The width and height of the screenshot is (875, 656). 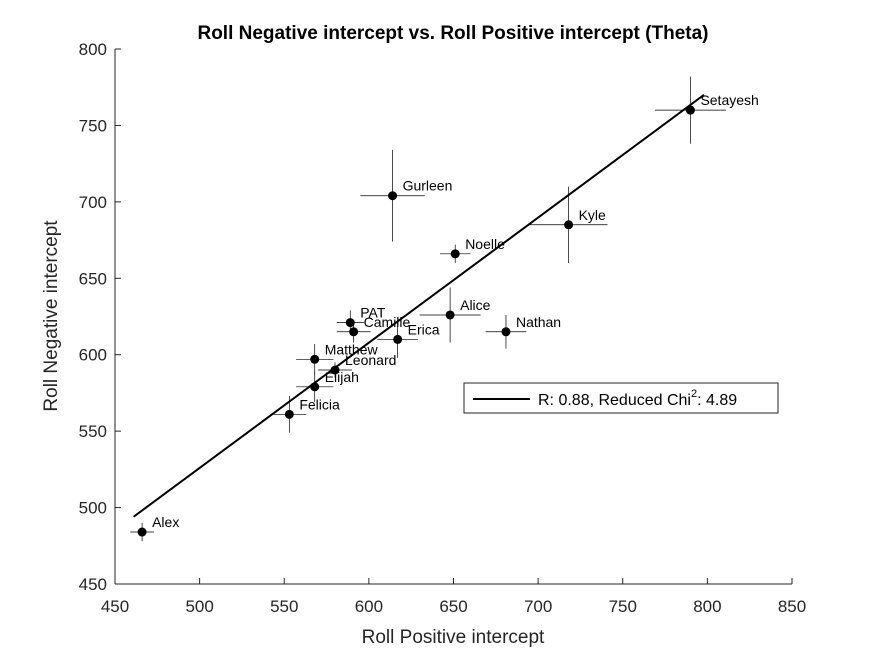 I want to click on point-label-elijah: Elijah, so click(x=342, y=377).